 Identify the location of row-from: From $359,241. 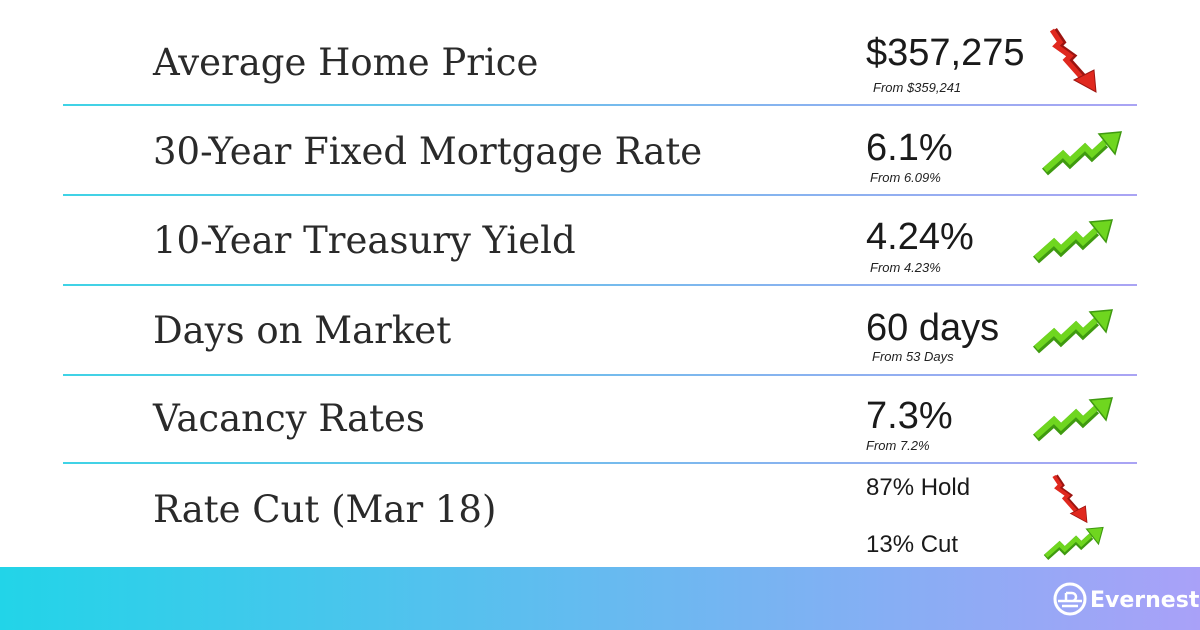
(917, 87).